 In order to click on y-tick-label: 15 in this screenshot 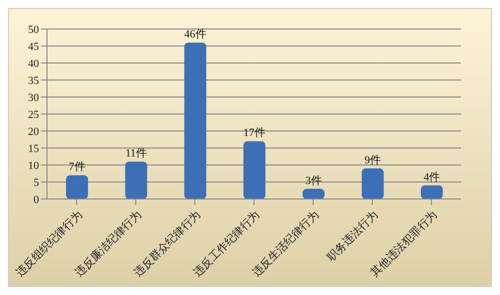, I will do `click(34, 148)`.